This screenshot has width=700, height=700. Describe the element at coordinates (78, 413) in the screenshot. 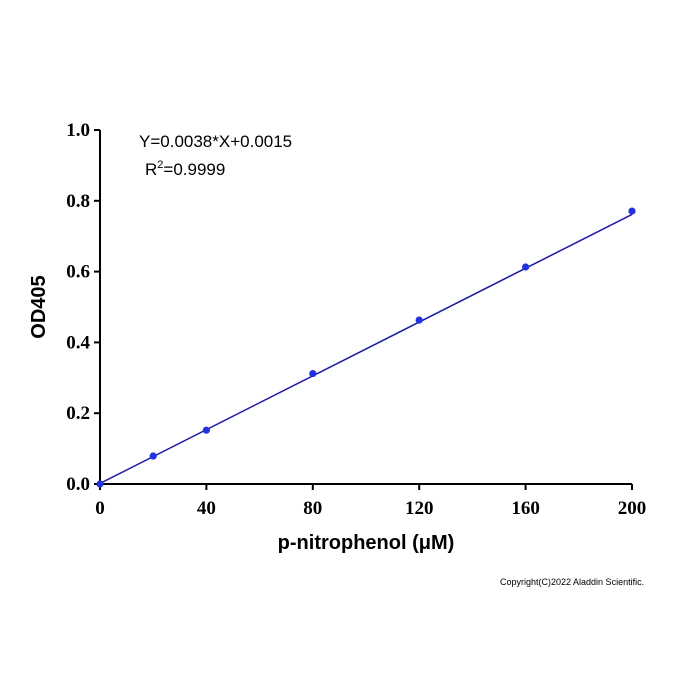

I see `y-tick-label: 0.2` at that location.